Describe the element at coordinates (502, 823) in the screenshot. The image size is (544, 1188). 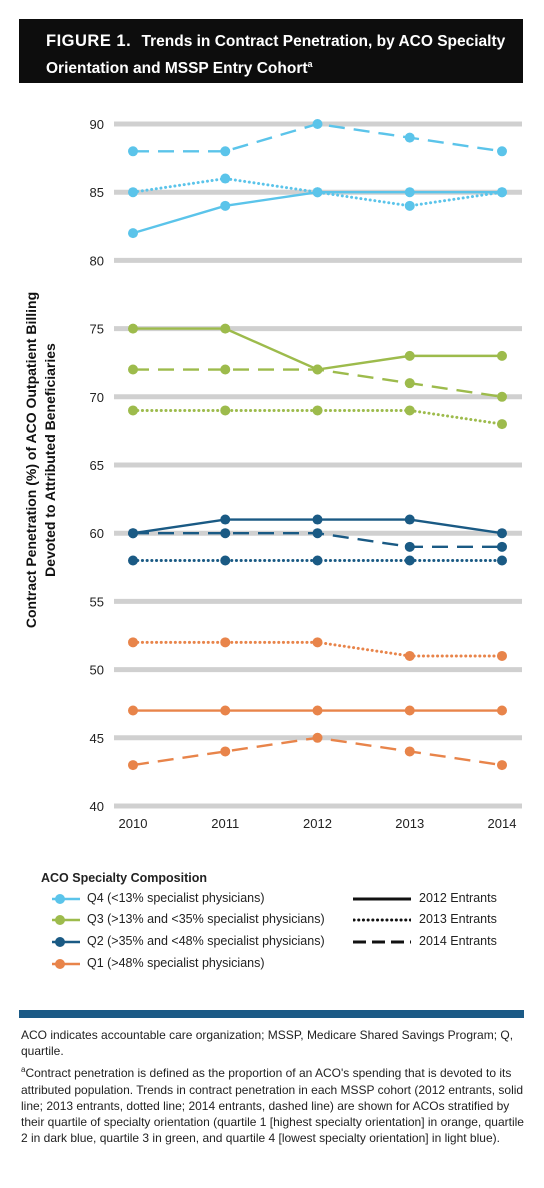
I see `x-tick-label: 2014` at that location.